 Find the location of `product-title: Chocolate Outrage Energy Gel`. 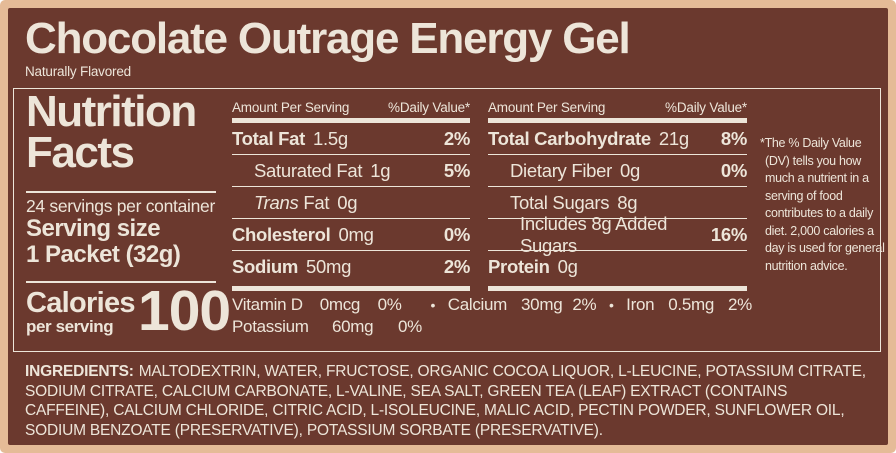

product-title: Chocolate Outrage Energy Gel is located at coordinates (328, 38).